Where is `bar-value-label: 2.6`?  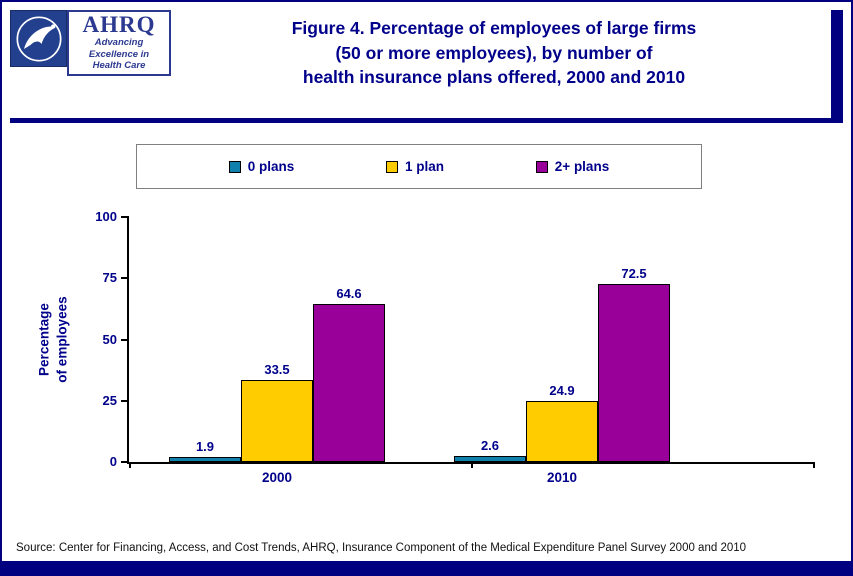 bar-value-label: 2.6 is located at coordinates (490, 445).